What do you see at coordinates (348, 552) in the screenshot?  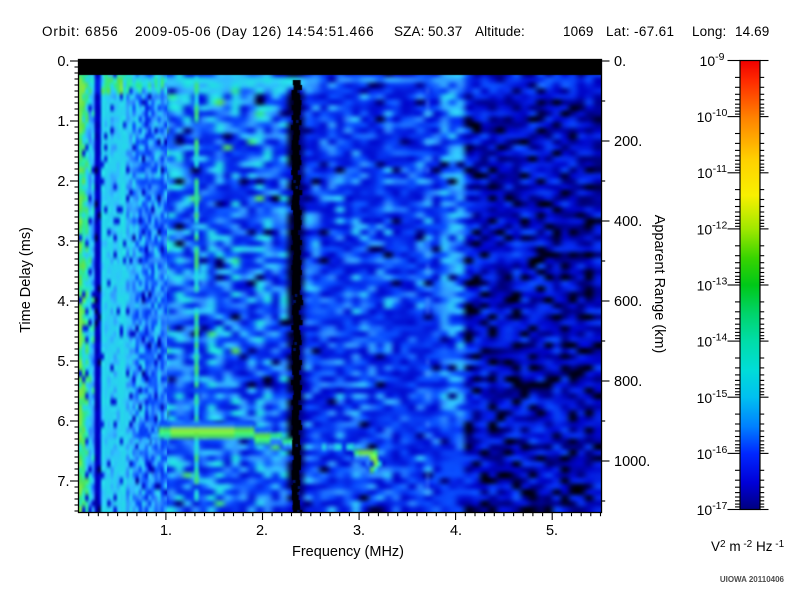 I see `svg-text: Frequency (MHz)` at bounding box center [348, 552].